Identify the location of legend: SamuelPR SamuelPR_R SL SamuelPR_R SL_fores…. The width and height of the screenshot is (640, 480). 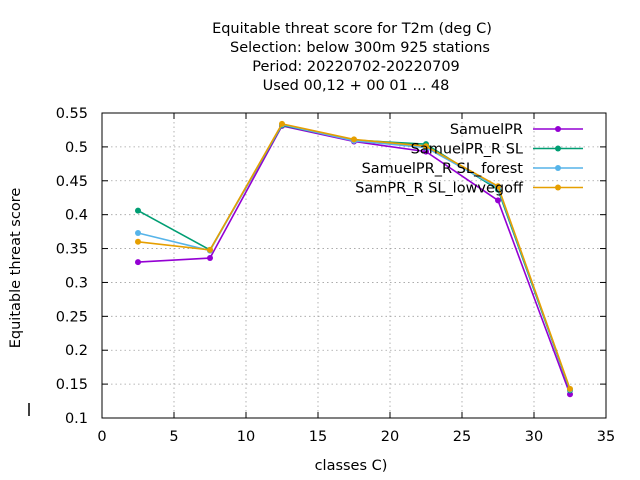
(469, 159).